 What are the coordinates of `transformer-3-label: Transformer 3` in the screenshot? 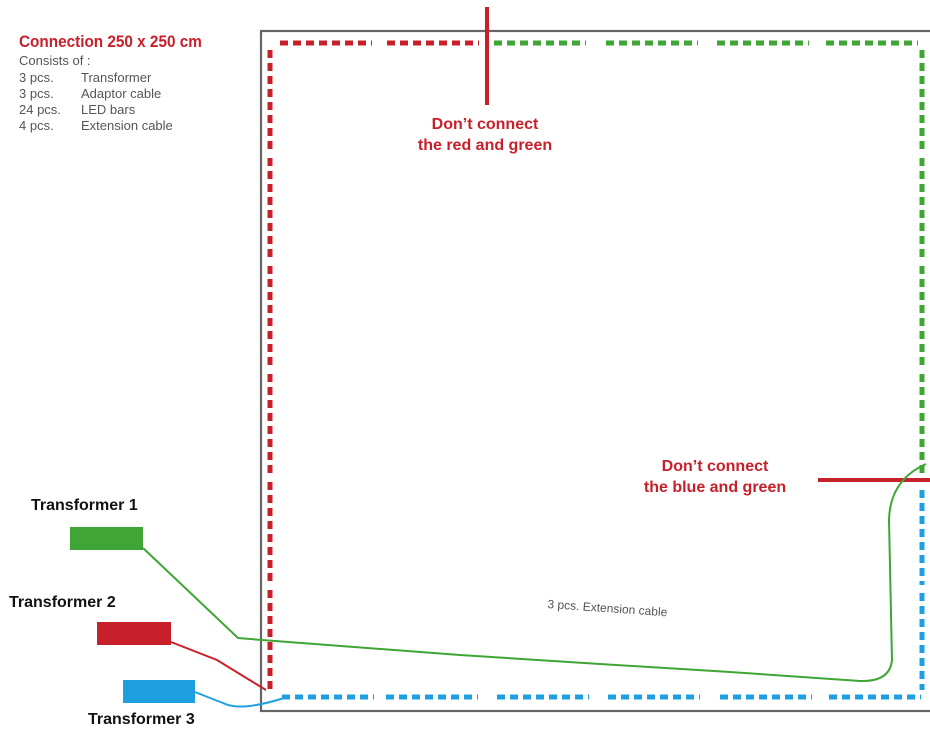 It's located at (141, 719).